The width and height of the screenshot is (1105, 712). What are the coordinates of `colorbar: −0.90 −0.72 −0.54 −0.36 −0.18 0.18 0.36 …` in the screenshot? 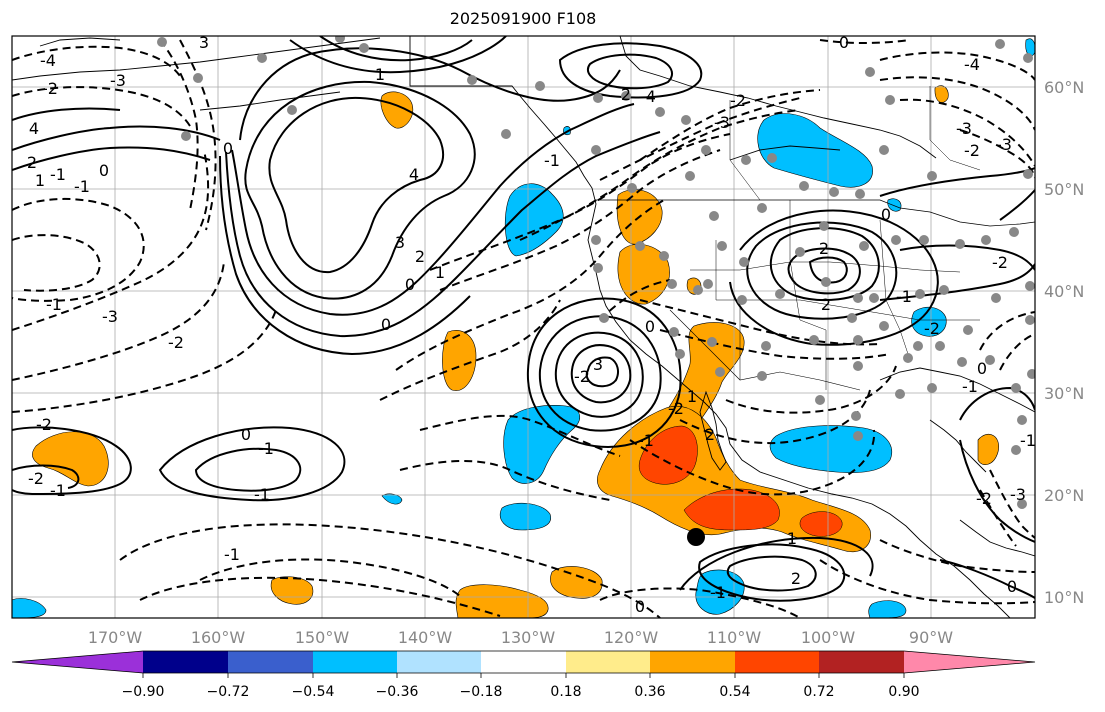 It's located at (523, 675).